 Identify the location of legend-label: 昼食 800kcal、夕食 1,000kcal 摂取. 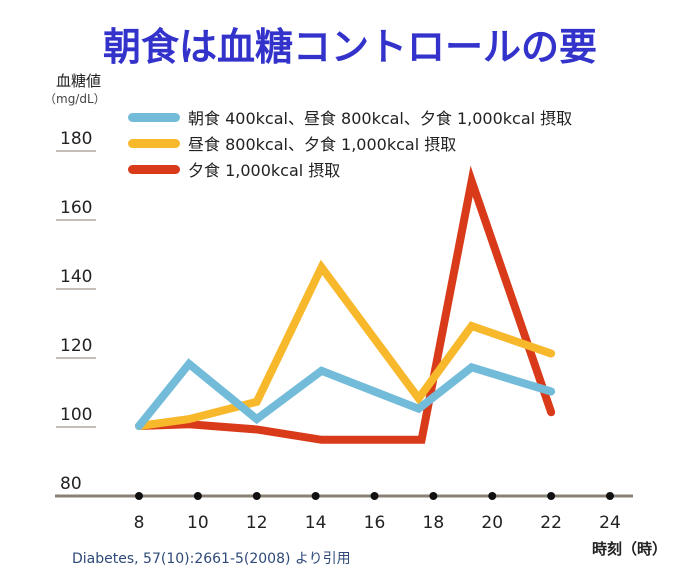
(322, 144).